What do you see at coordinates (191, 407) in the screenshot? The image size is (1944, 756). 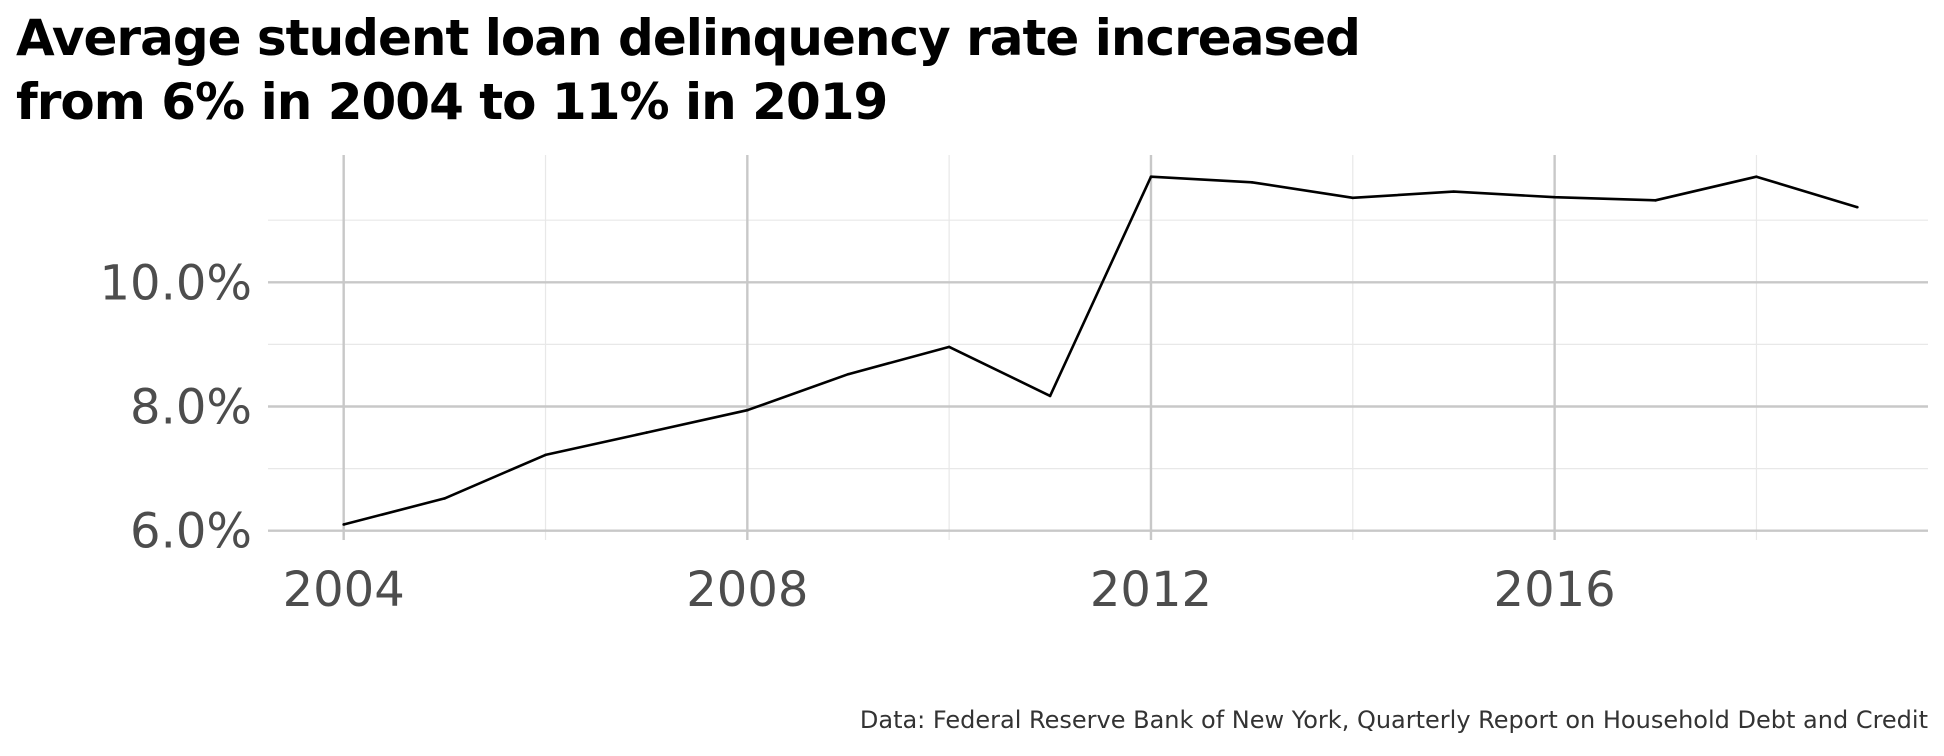 I see `y-tick-label: 8.0%` at bounding box center [191, 407].